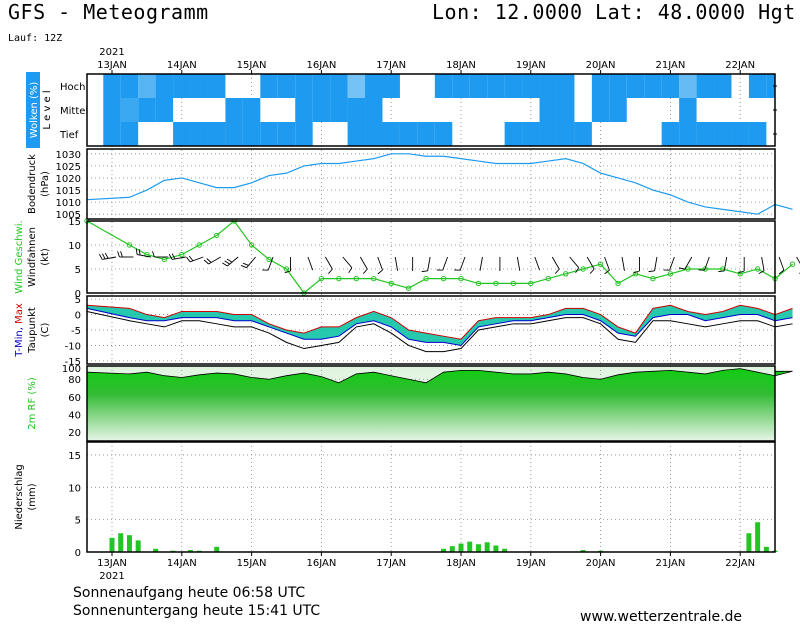 The width and height of the screenshot is (800, 625). What do you see at coordinates (47, 109) in the screenshot?
I see `cloud-ylabel-level: L e v e l` at bounding box center [47, 109].